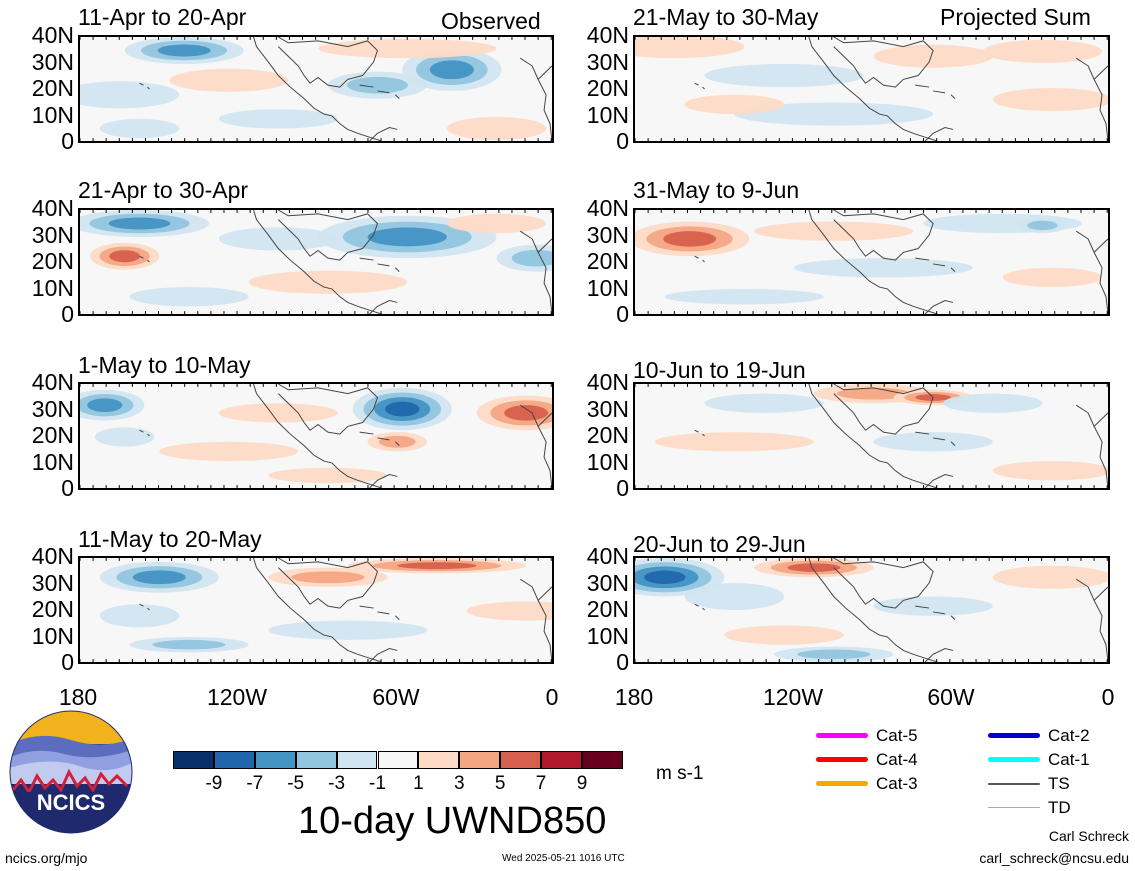 This screenshot has width=1135, height=871. I want to click on panel-title-6: 31-May to 9-Jun, so click(716, 190).